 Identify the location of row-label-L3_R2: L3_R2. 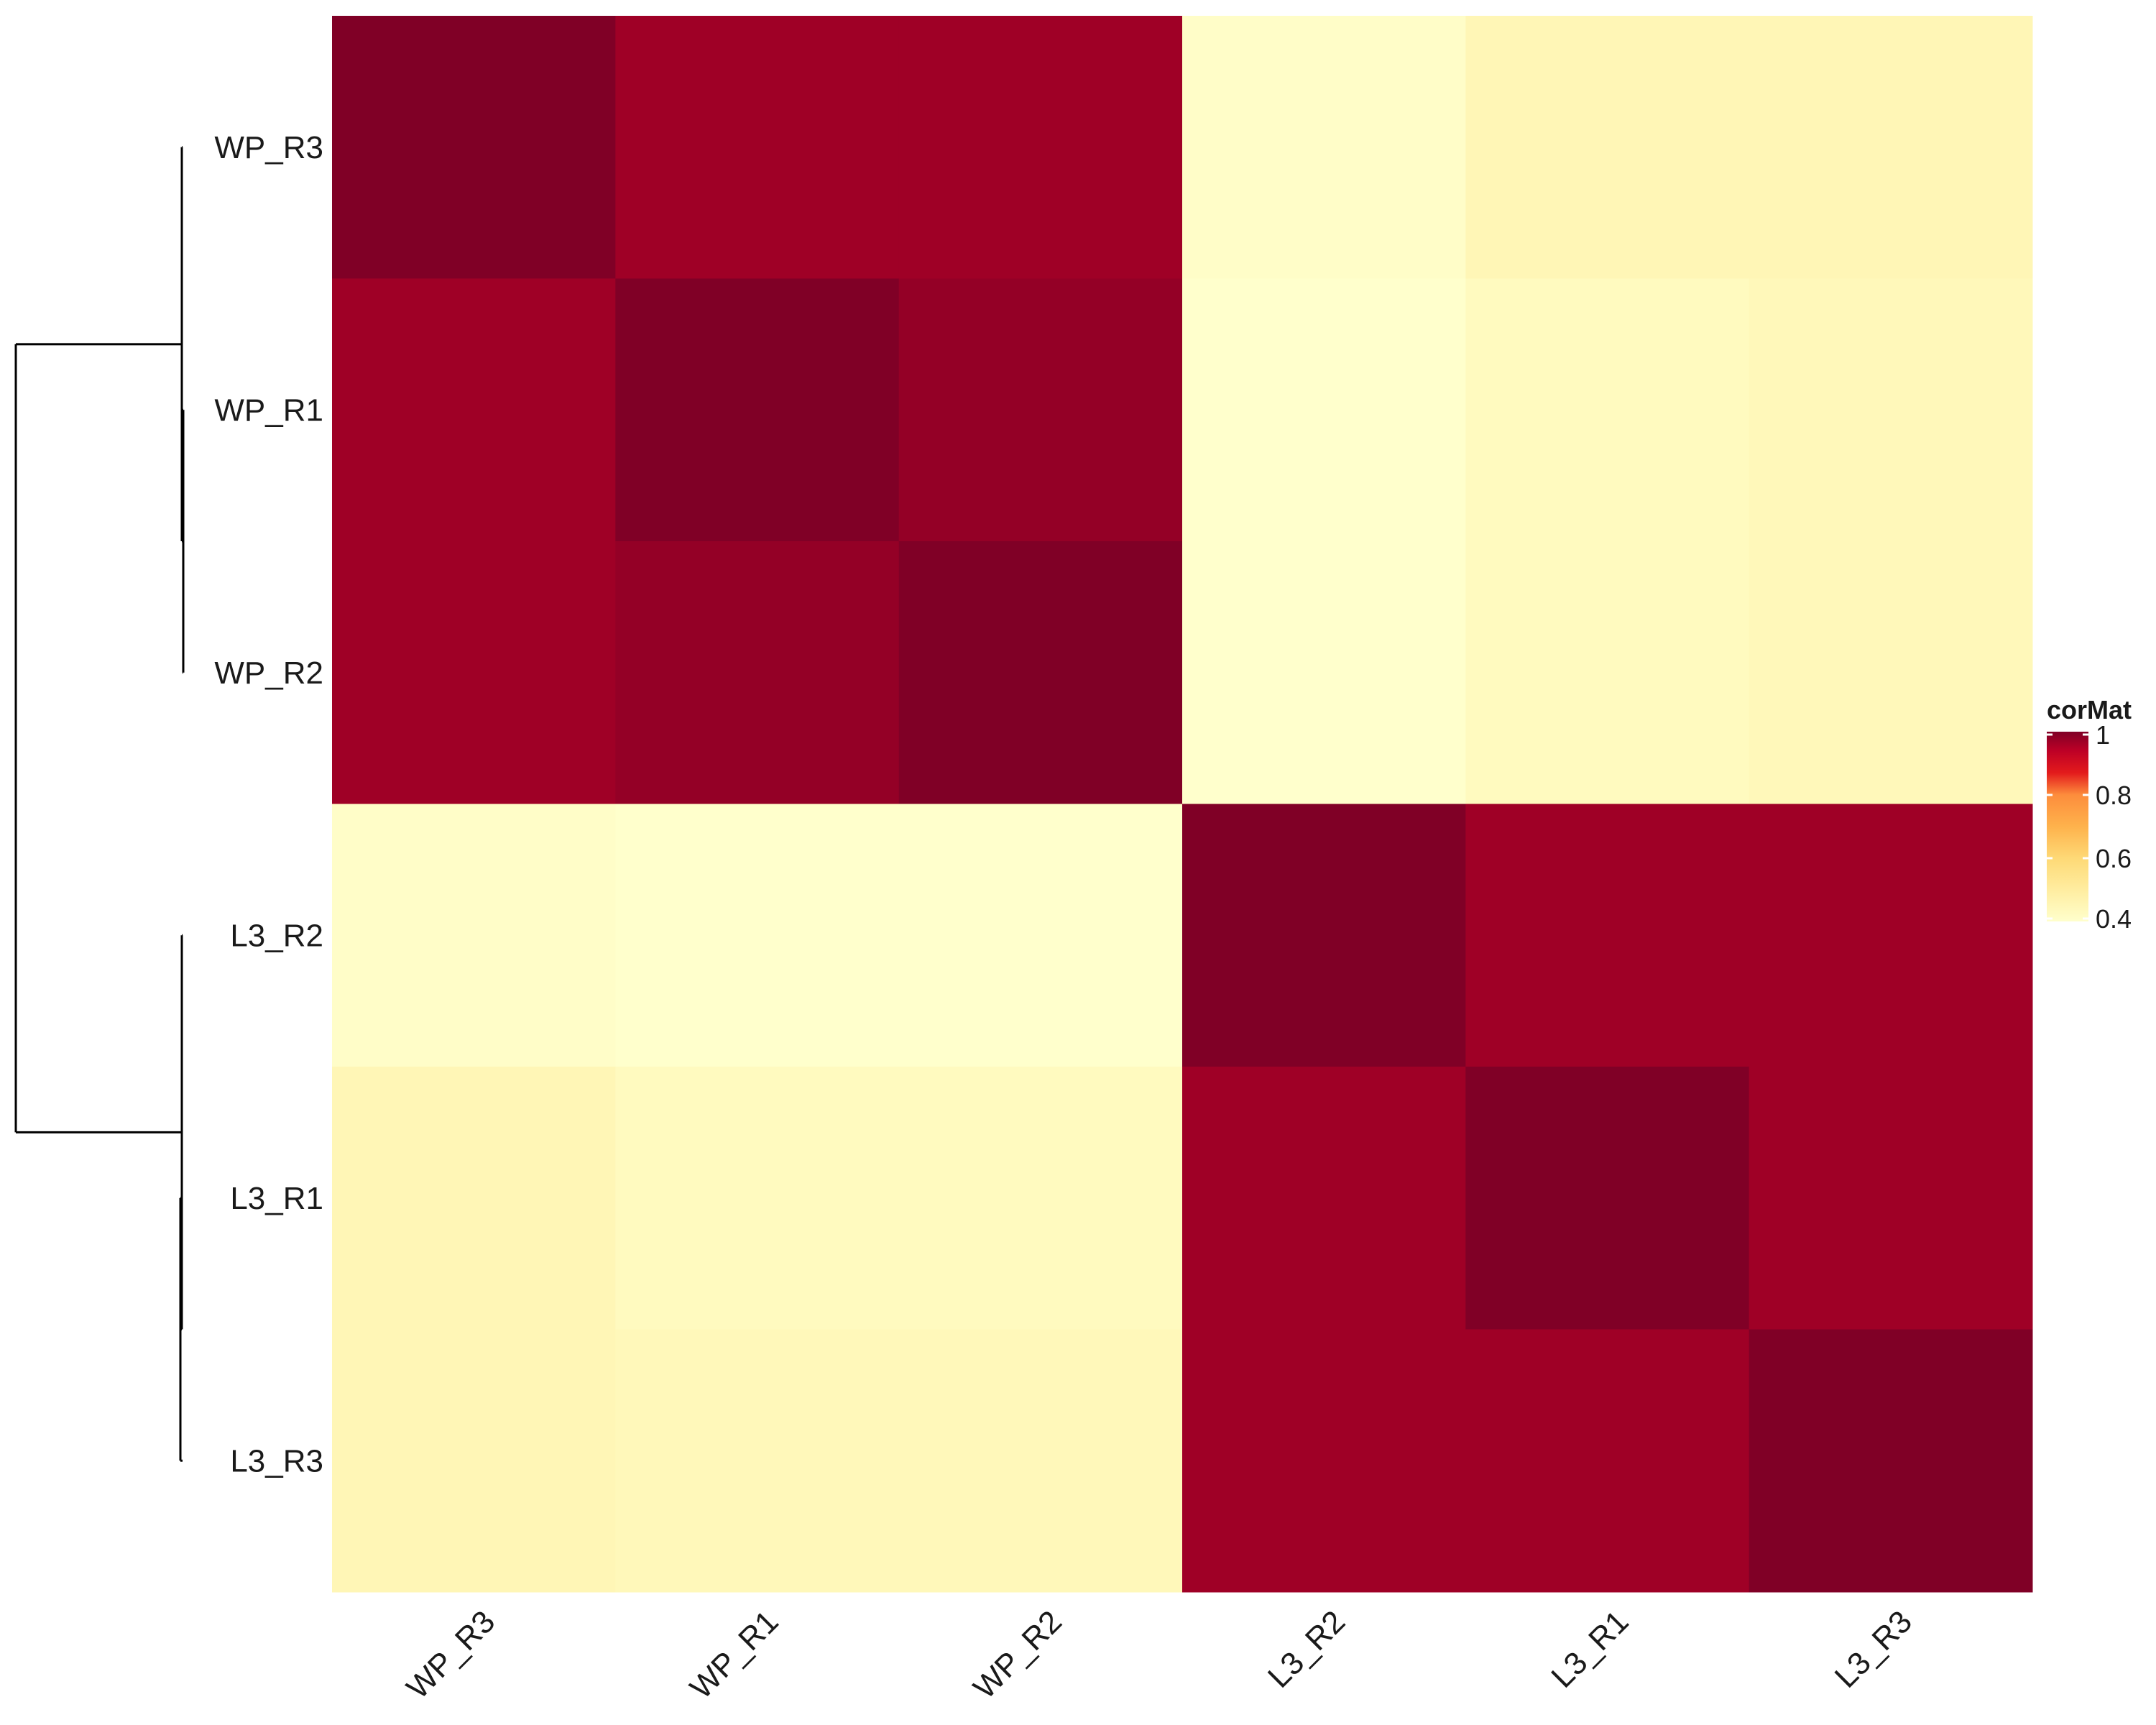
(276, 935).